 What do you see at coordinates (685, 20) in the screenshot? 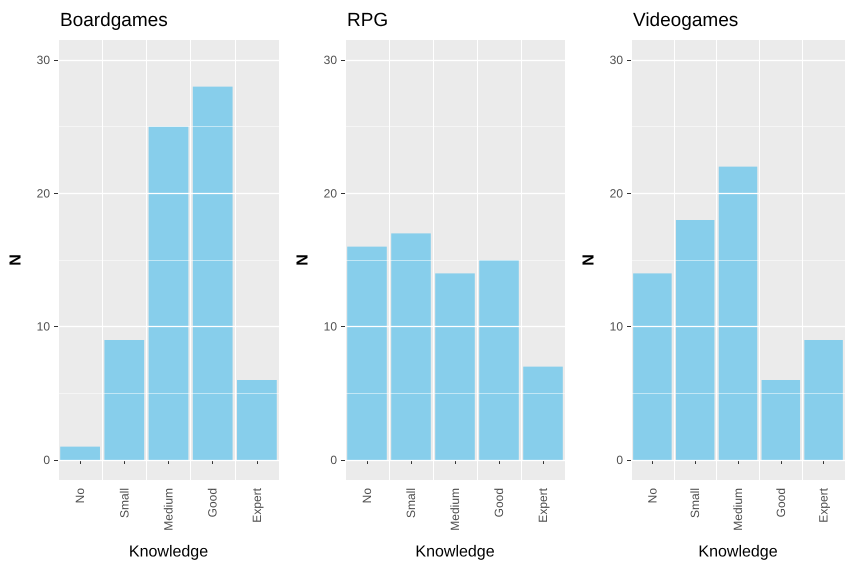
I see `chart-title: Videogames` at bounding box center [685, 20].